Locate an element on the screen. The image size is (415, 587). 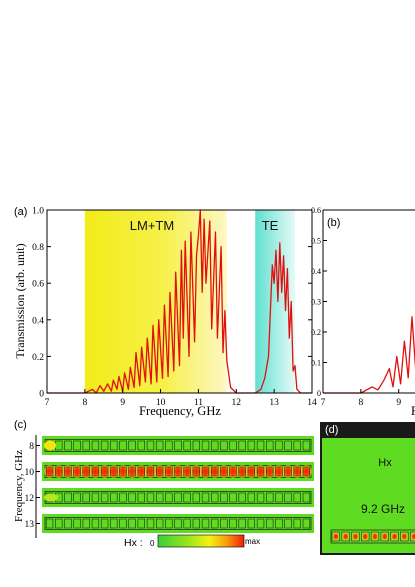
series-line-b is located at coordinates (369, 355).